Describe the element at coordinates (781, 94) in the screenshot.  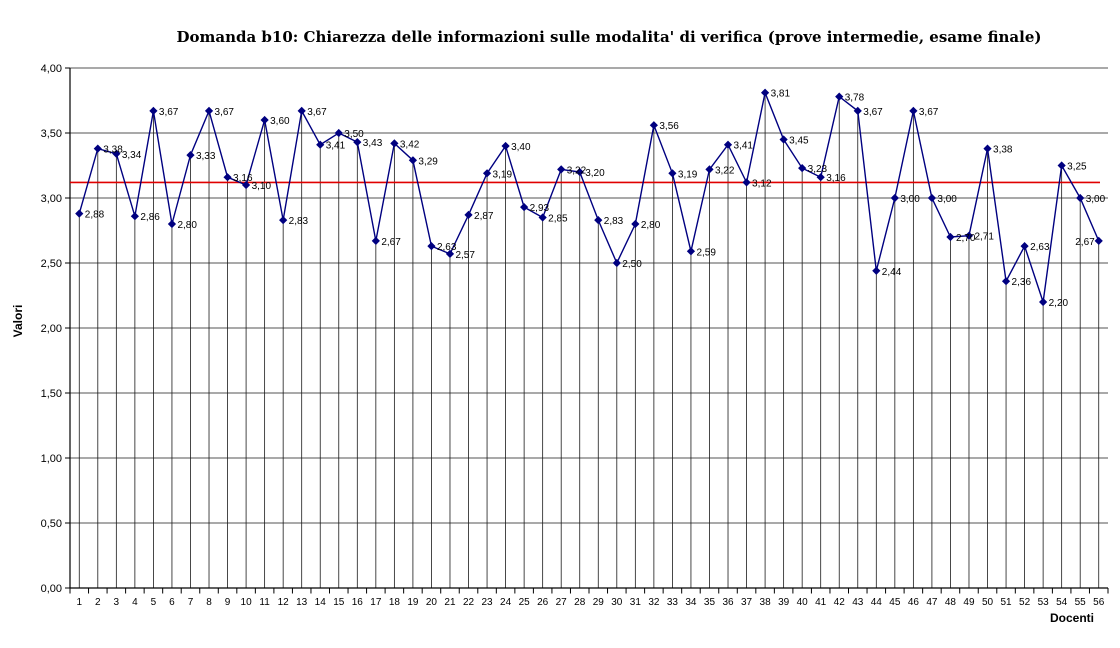
I see `data-point-label: 3,81` at that location.